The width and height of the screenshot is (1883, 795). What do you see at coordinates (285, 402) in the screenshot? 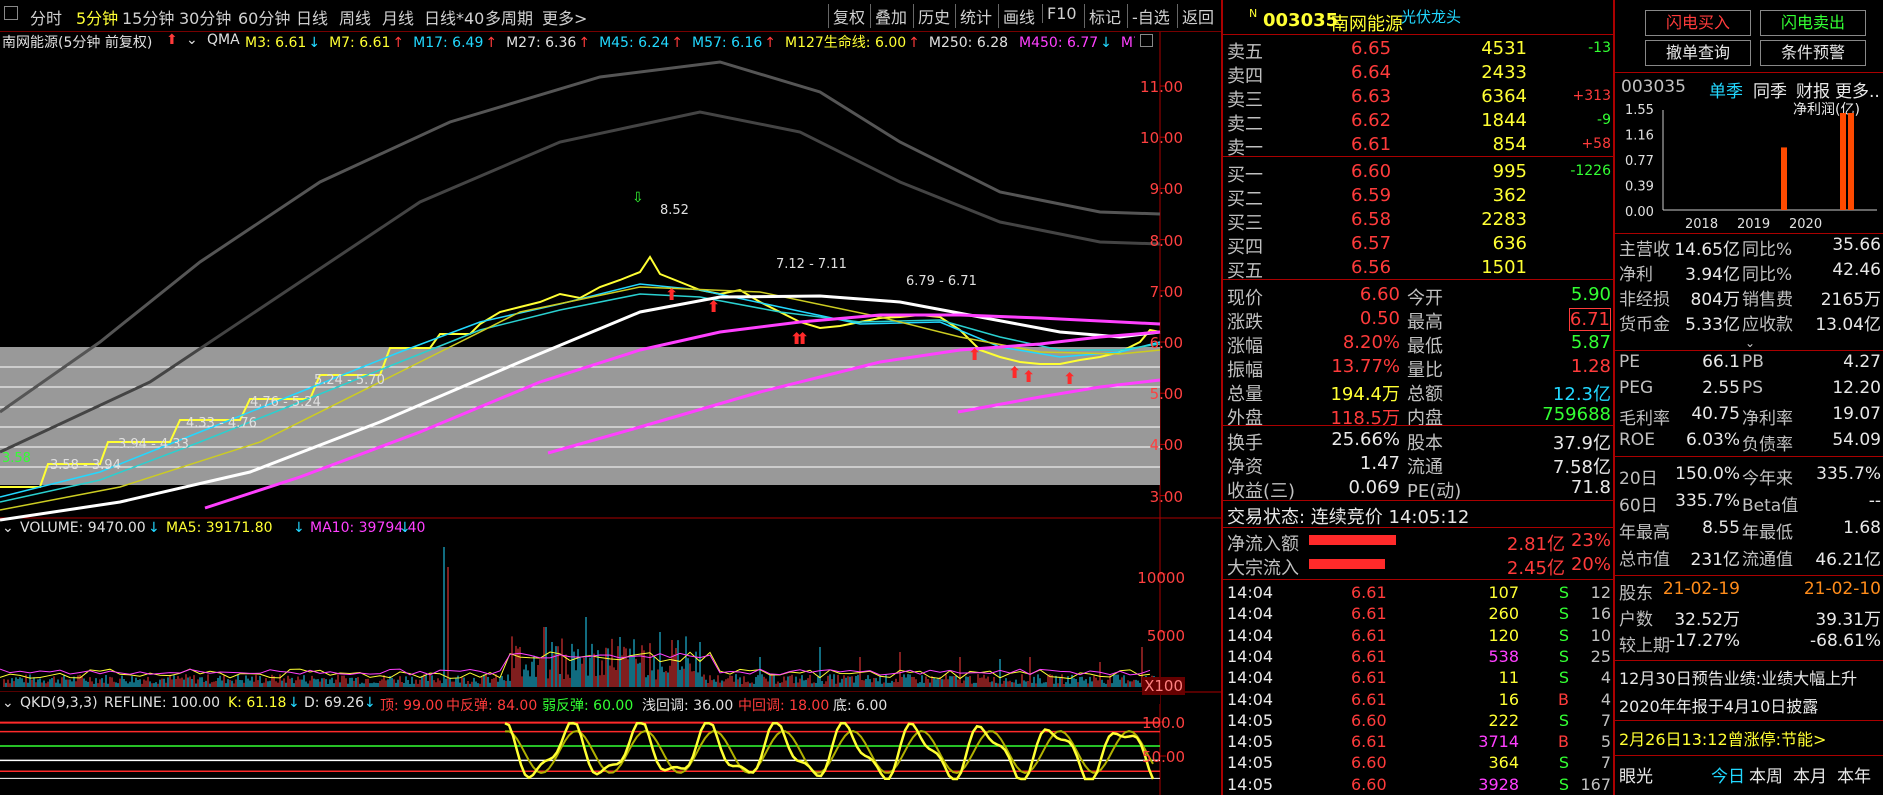
I see `price-annotation: 4.76 - 5.24` at bounding box center [285, 402].